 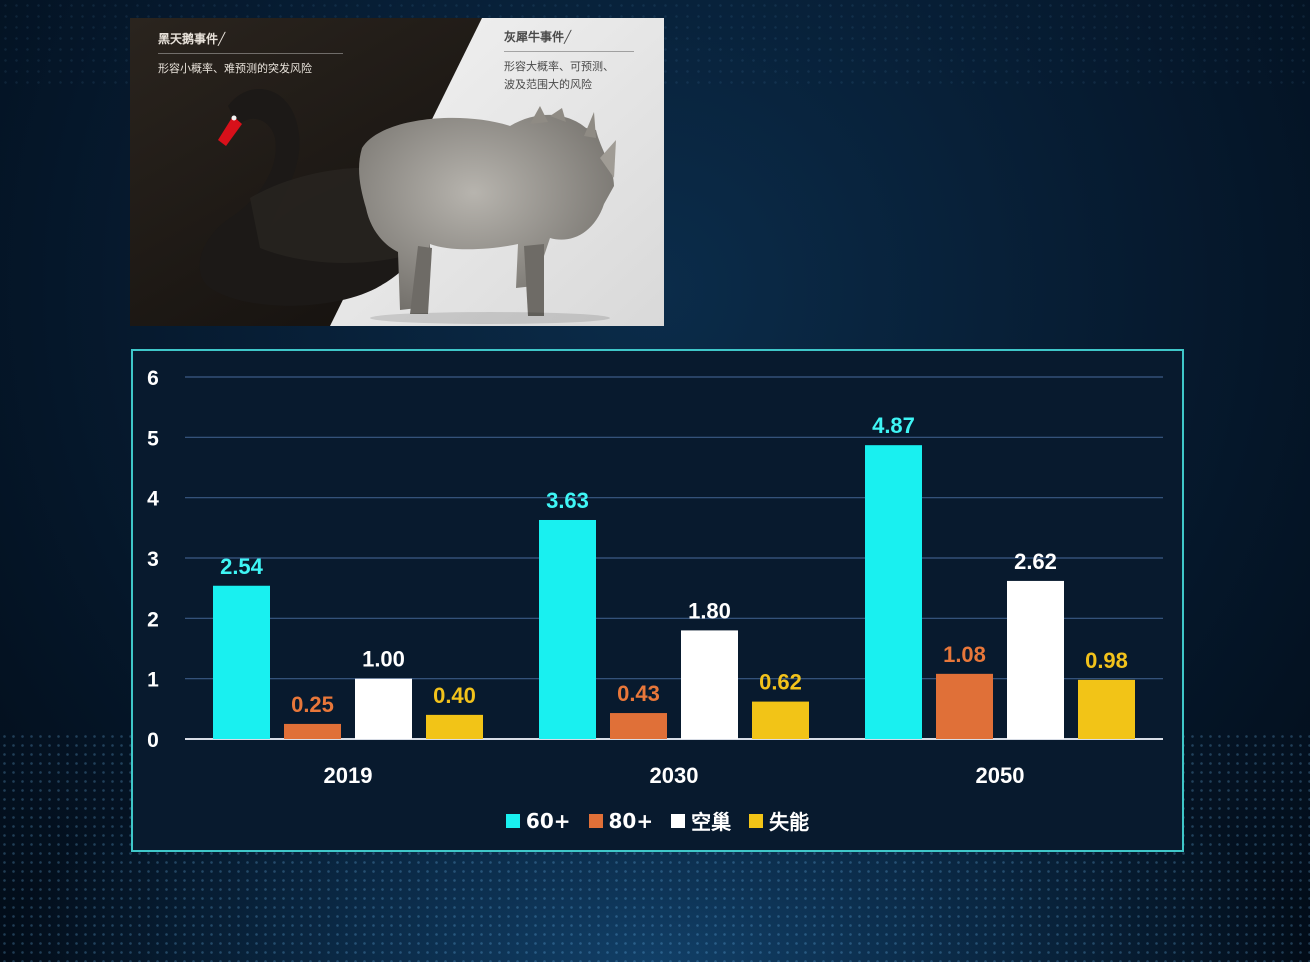 I want to click on data-label: 4.87, so click(x=893, y=425).